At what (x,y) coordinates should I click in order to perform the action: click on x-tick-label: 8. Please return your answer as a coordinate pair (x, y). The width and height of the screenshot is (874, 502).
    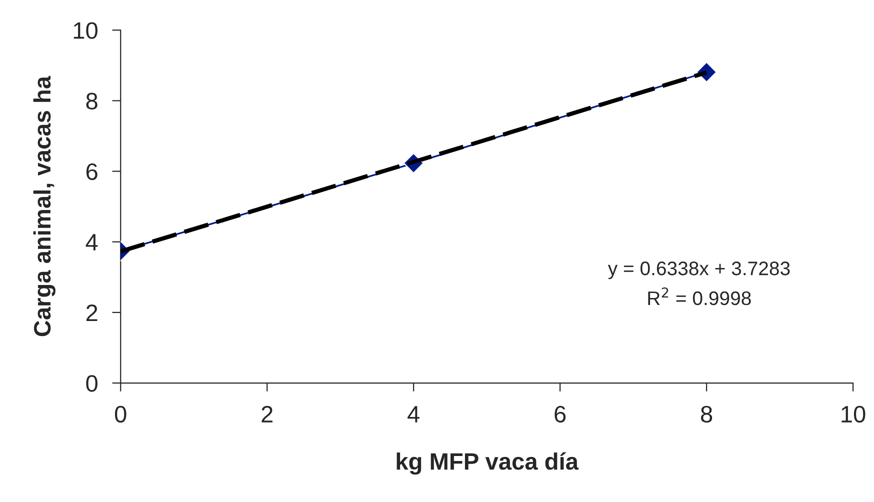
    Looking at the image, I should click on (706, 414).